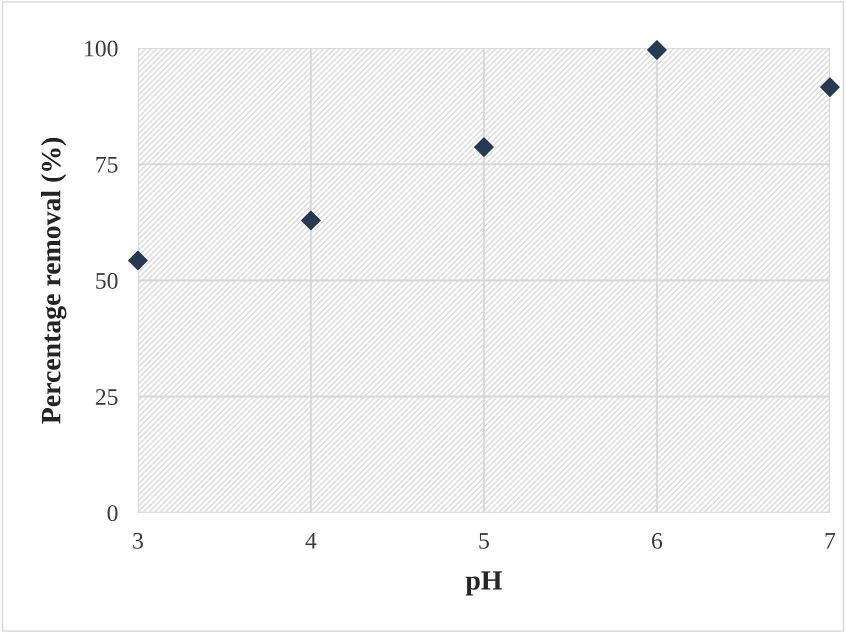 The height and width of the screenshot is (633, 846). What do you see at coordinates (53, 281) in the screenshot?
I see `y-axis-title: Percentage removal (%)` at bounding box center [53, 281].